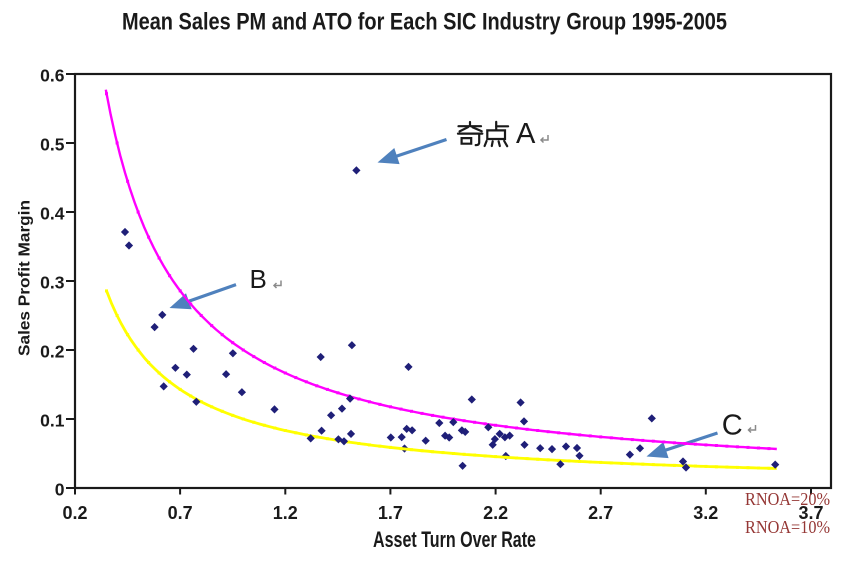 This screenshot has height=565, width=851. What do you see at coordinates (52, 214) in the screenshot?
I see `svg-text: 0.4` at bounding box center [52, 214].